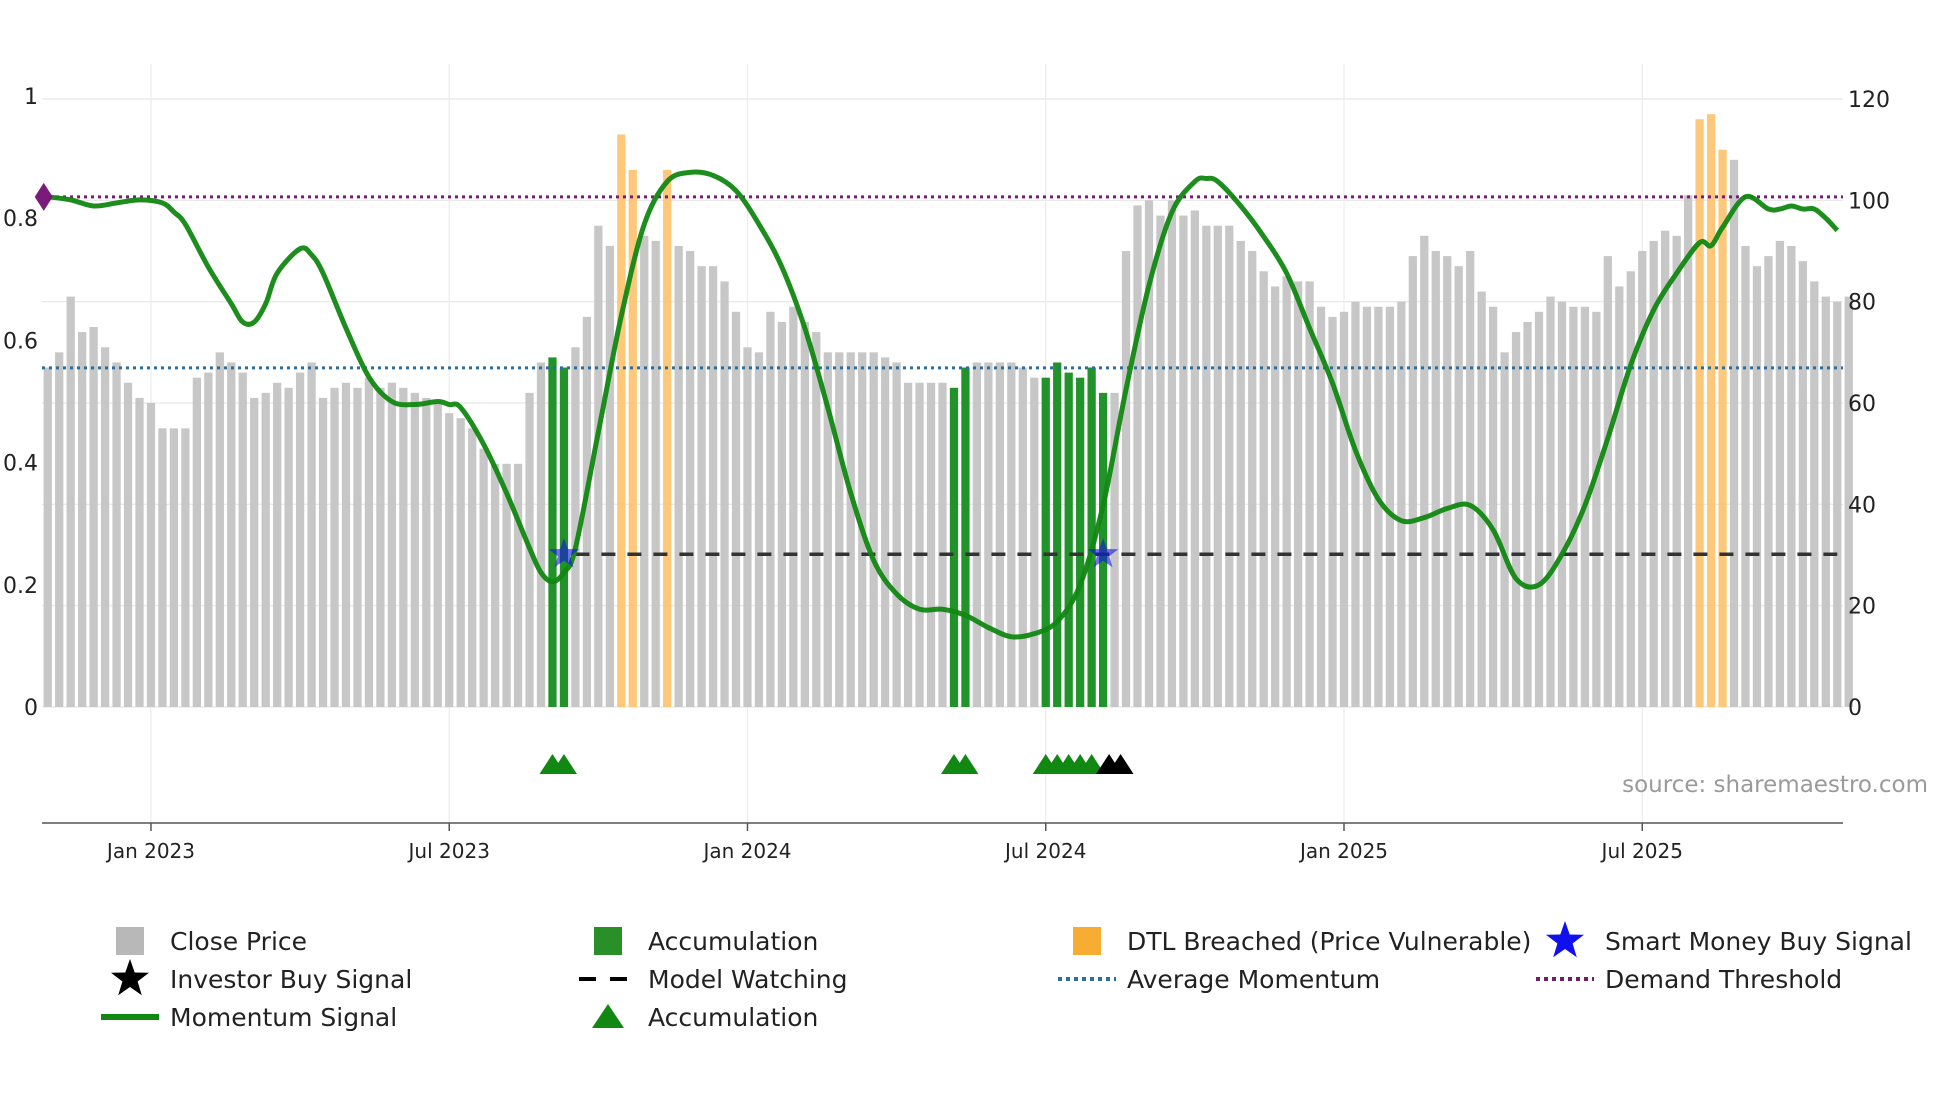 The image size is (1960, 1102). Describe the element at coordinates (43, 196) in the screenshot. I see `start-marker-diamond` at that location.